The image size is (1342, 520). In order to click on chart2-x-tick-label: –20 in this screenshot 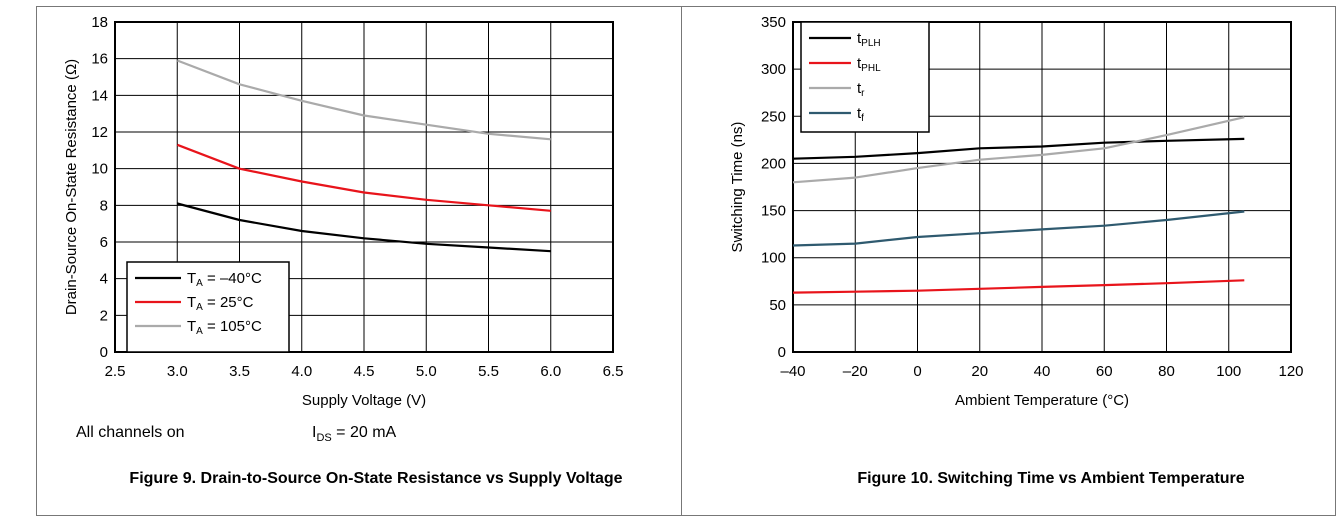, I will do `click(855, 371)`.